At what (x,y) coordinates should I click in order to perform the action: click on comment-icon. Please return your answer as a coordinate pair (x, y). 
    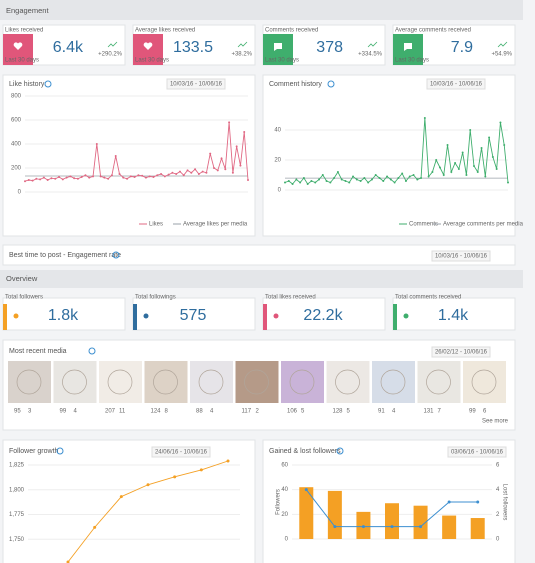
    Looking at the image, I should click on (278, 47).